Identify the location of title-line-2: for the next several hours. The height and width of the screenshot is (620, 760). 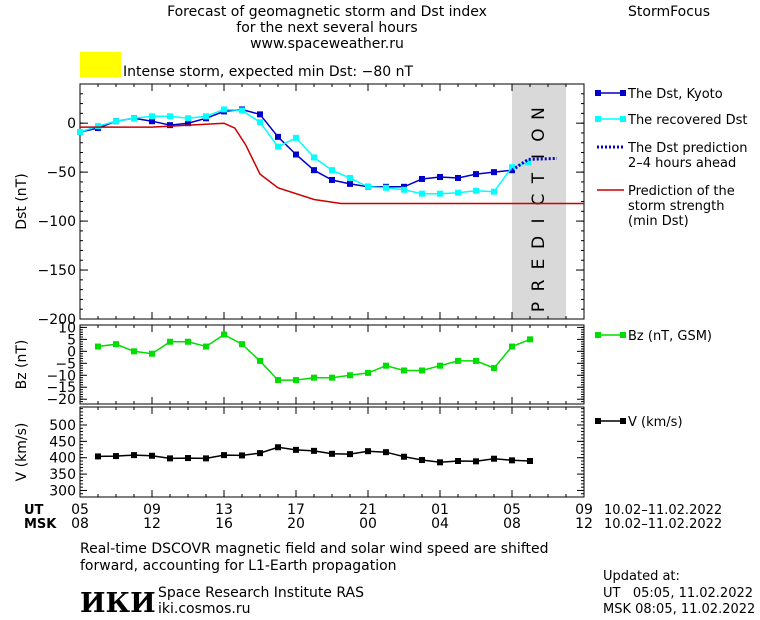
(326, 28).